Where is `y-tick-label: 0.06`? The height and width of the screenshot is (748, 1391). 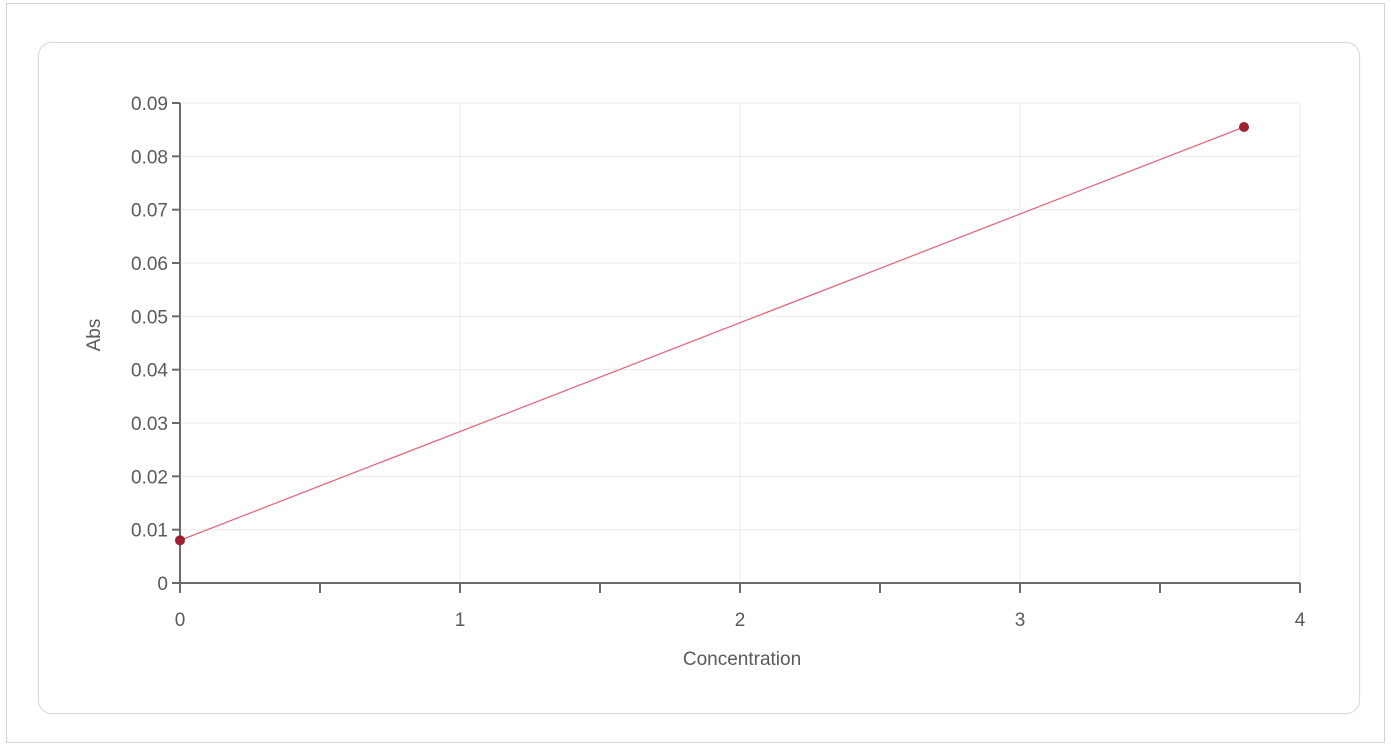 y-tick-label: 0.06 is located at coordinates (149, 264).